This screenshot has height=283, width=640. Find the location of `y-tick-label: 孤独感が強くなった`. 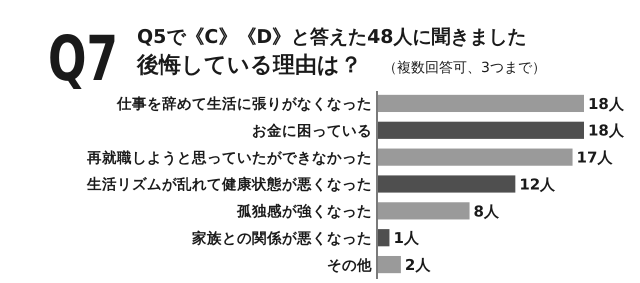

y-tick-label: 孤独感が強くなった is located at coordinates (304, 211).